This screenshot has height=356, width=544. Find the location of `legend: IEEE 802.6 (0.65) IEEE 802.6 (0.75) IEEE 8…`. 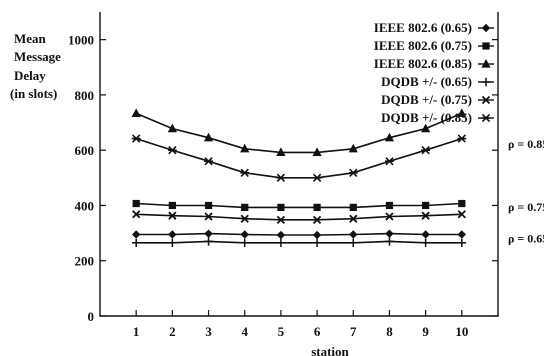

legend: IEEE 802.6 (0.65) IEEE 802.6 (0.75) IEEE 8… is located at coordinates (434, 72).